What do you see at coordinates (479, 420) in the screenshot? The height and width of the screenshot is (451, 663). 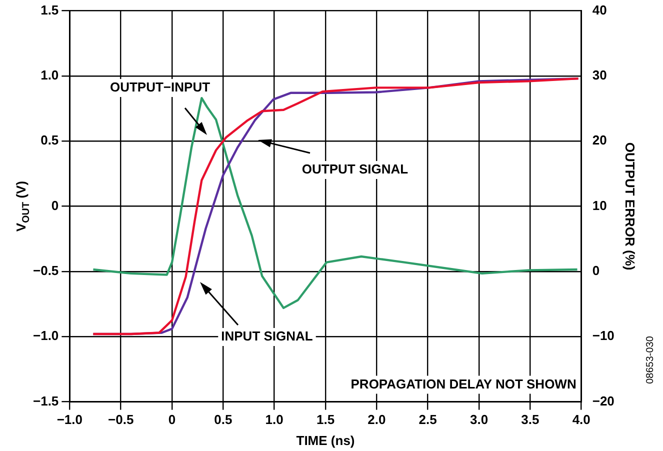 I see `x-tick-label: 3.0` at bounding box center [479, 420].